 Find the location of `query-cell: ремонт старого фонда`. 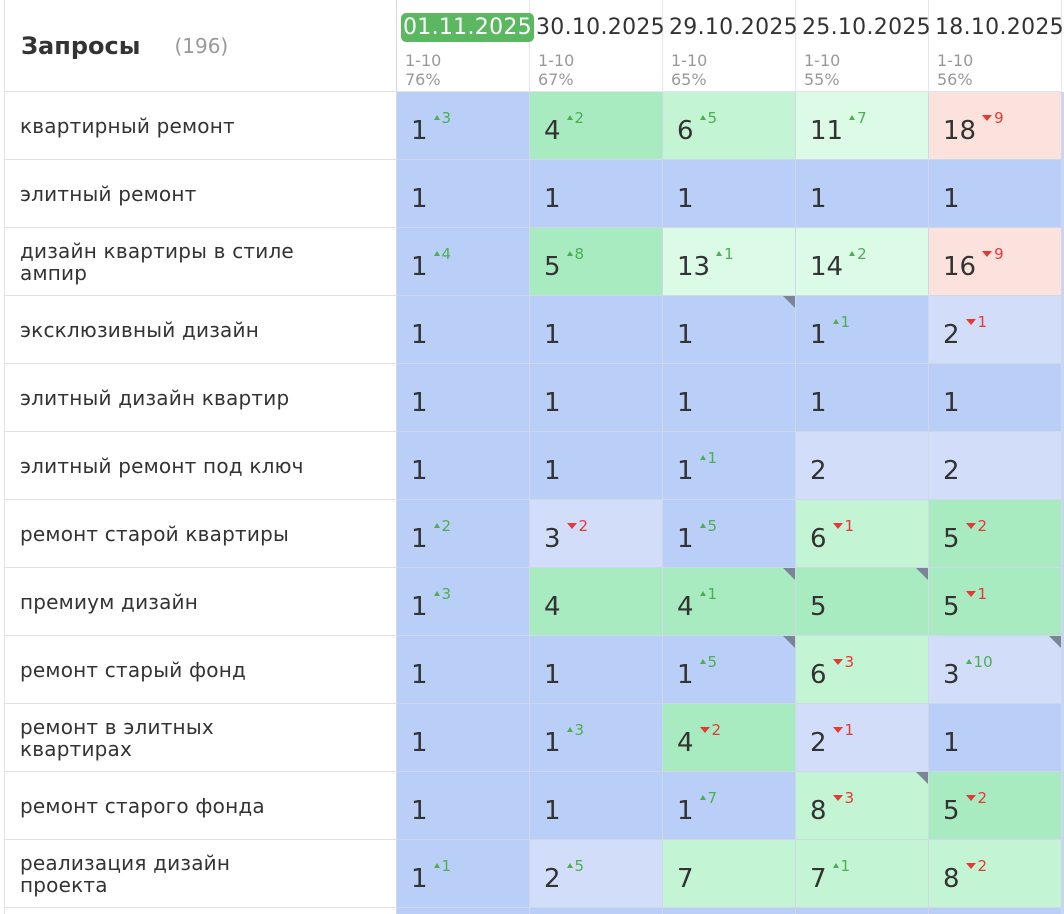

query-cell: ремонт старого фонда is located at coordinates (200, 806).